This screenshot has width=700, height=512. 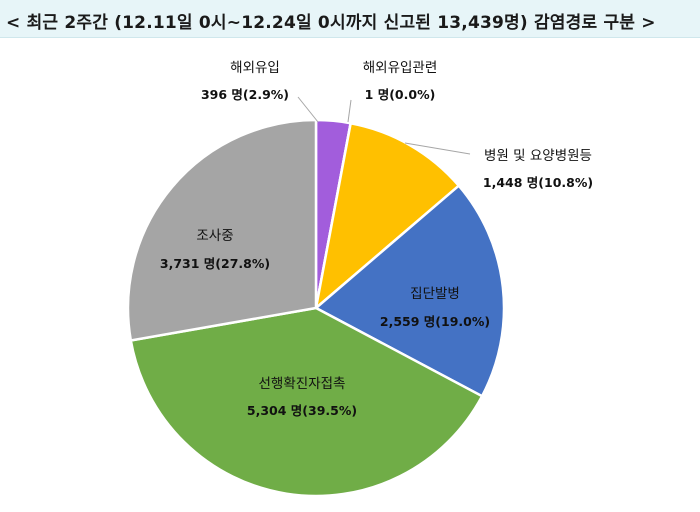 I want to click on slice-value-label: 3,731 명(27.8%), so click(x=215, y=263).